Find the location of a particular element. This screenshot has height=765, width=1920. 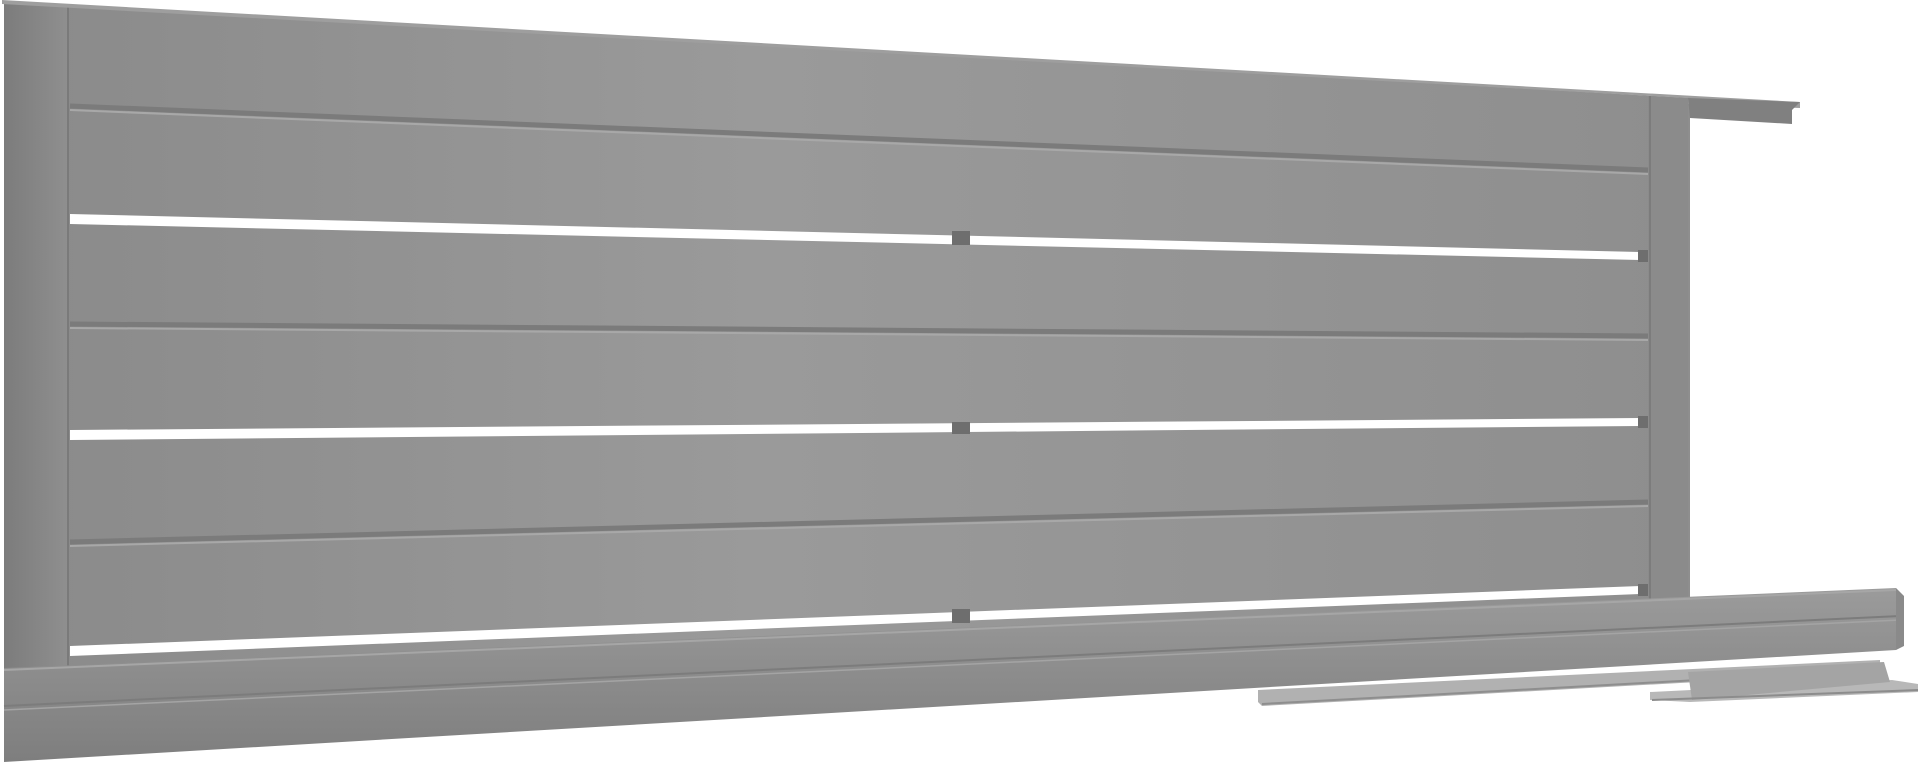

guide-bracket-foot-edge is located at coordinates (1785, 695).